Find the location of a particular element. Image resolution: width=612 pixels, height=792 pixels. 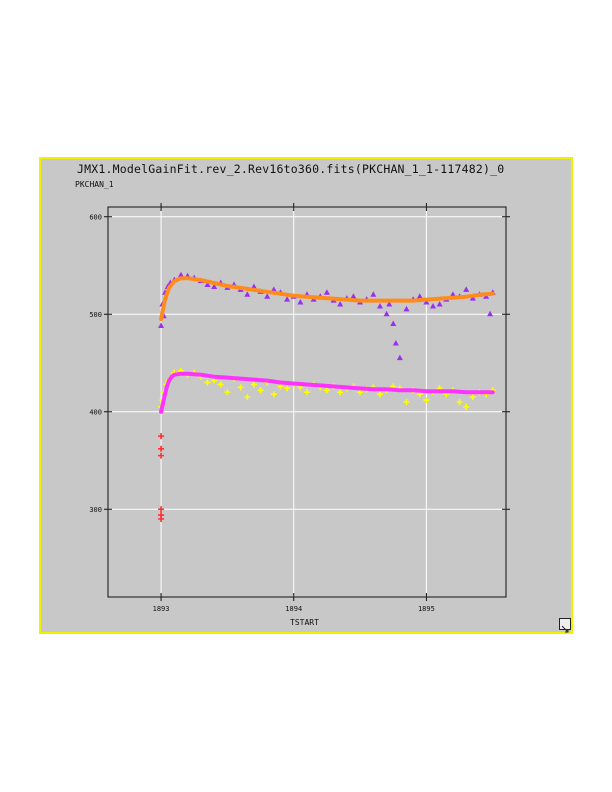

y-tick-label: 500 is located at coordinates (95, 315).